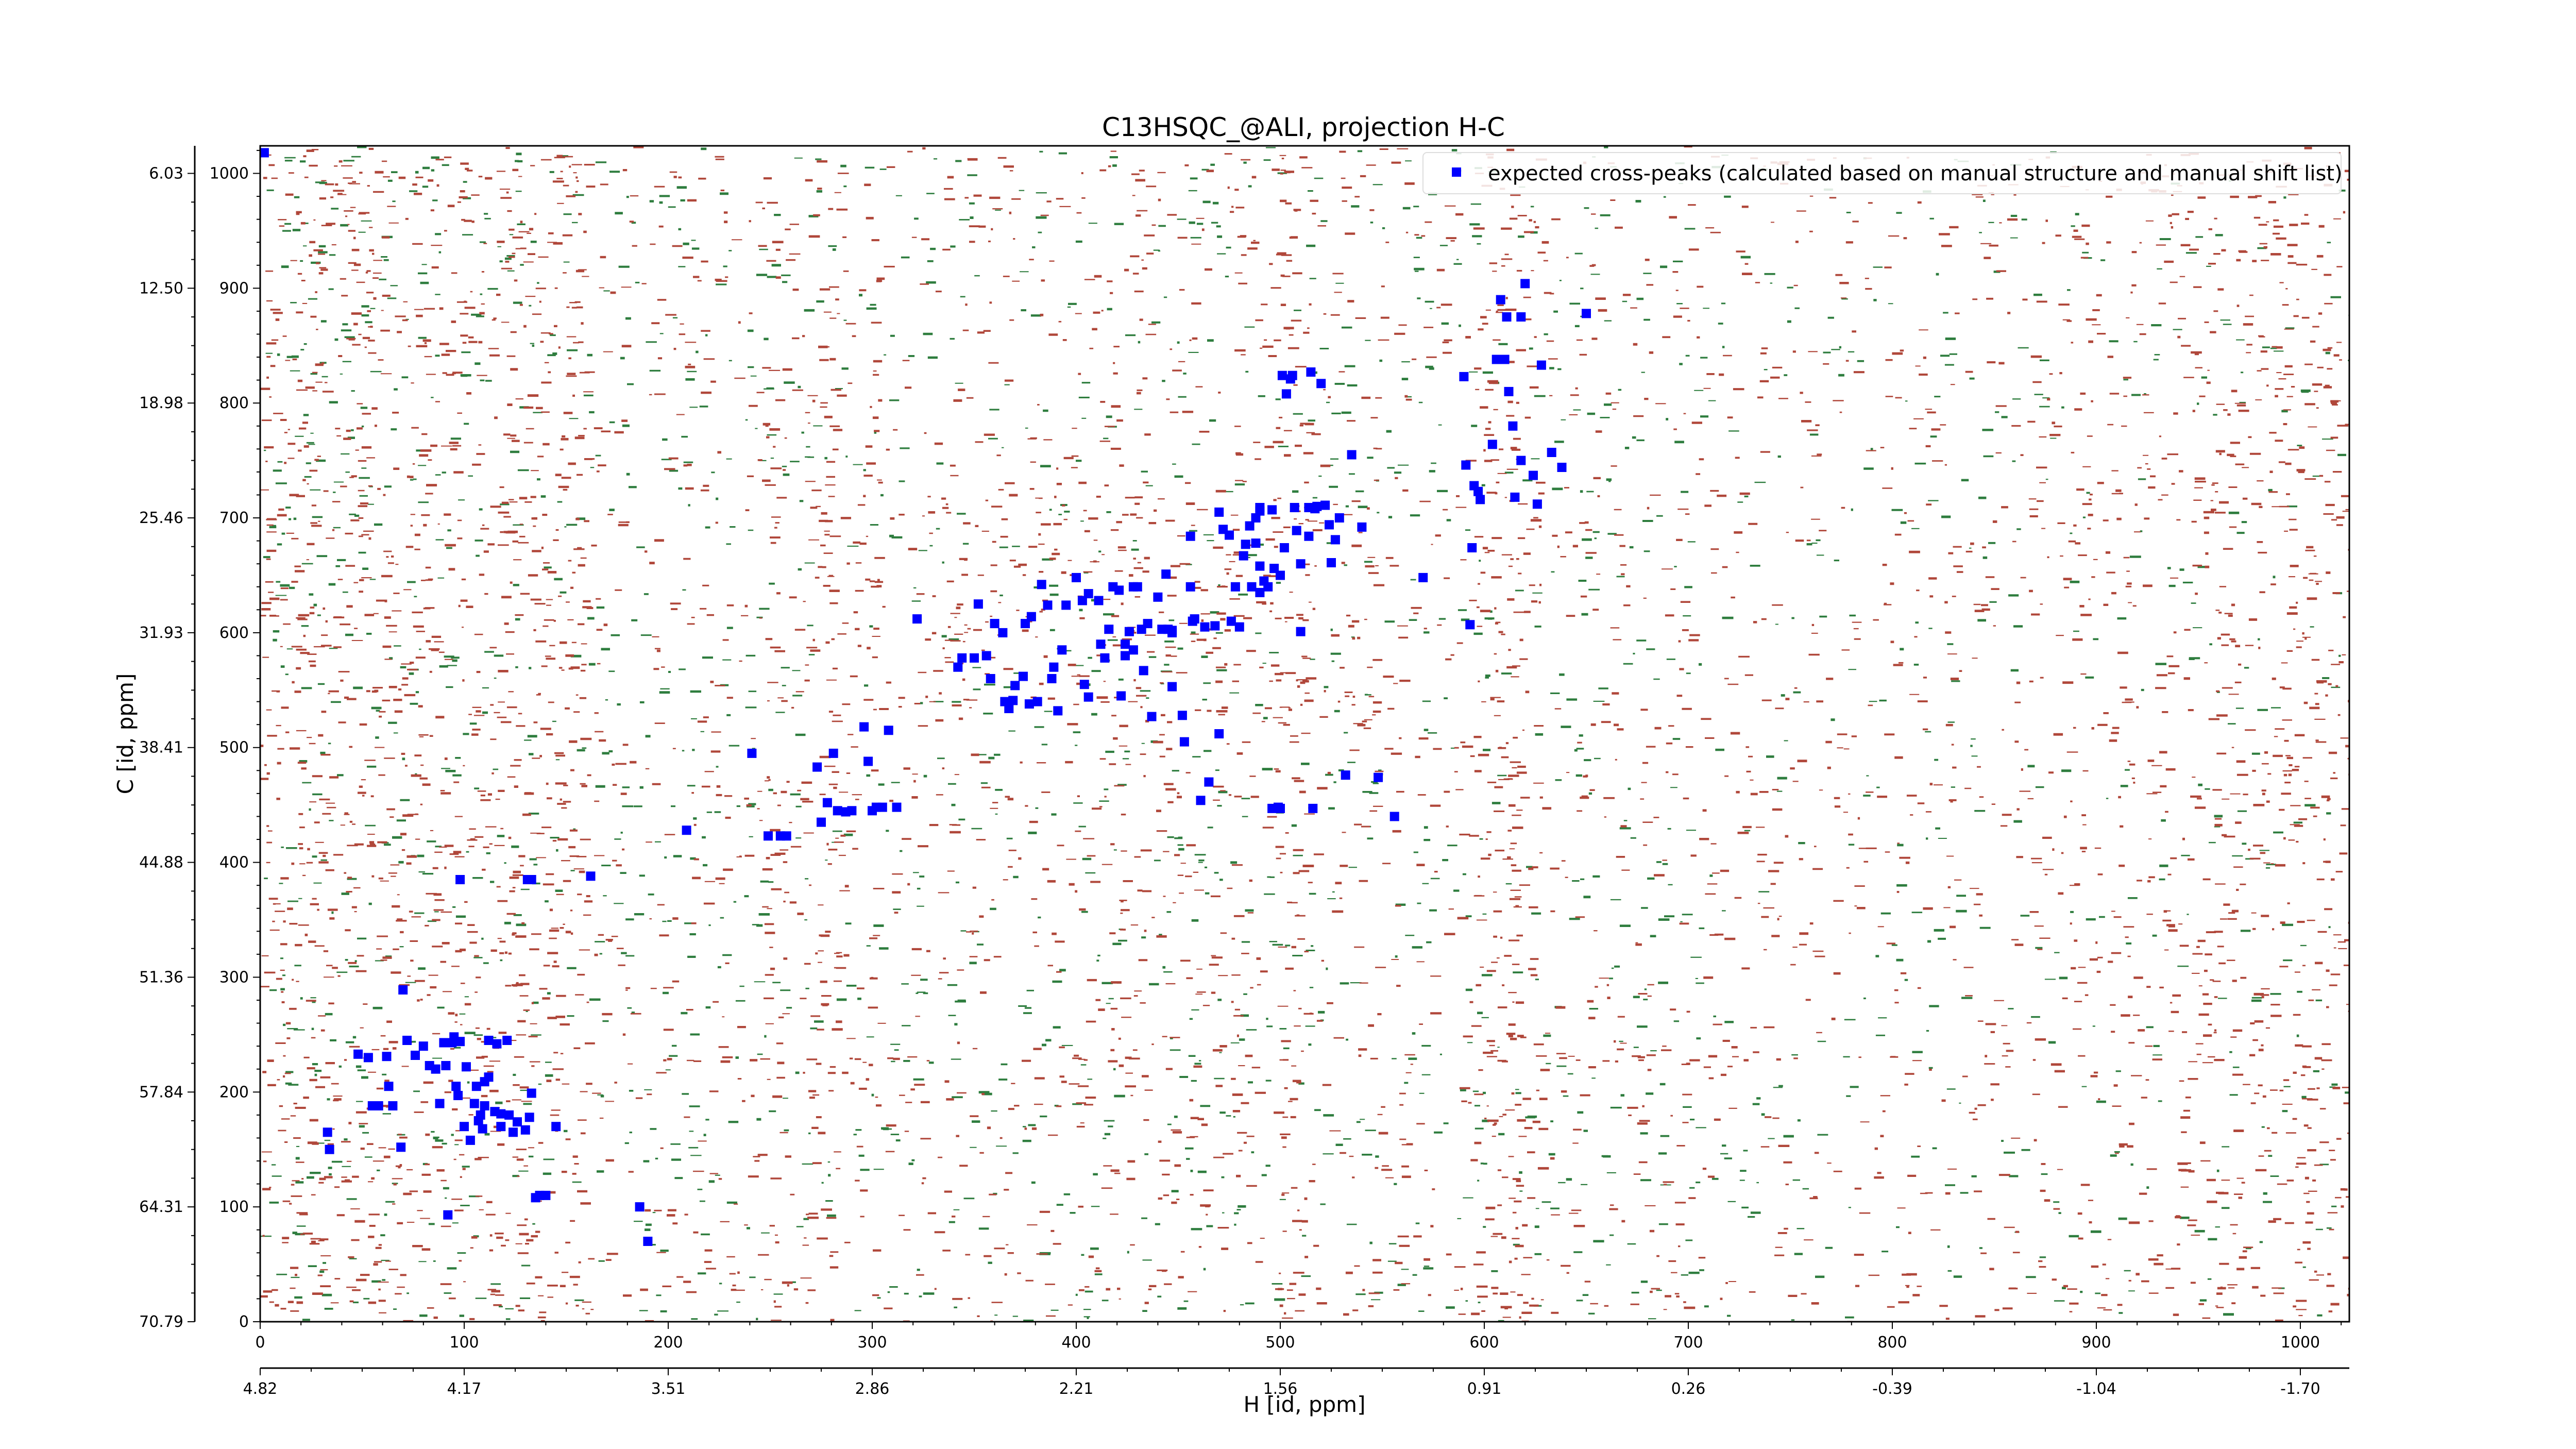 The image size is (2576, 1449). Describe the element at coordinates (1299, 1337) in the screenshot. I see `x-axis-index: 0 100 200 300 400 500 600 700 800 900 1000` at that location.